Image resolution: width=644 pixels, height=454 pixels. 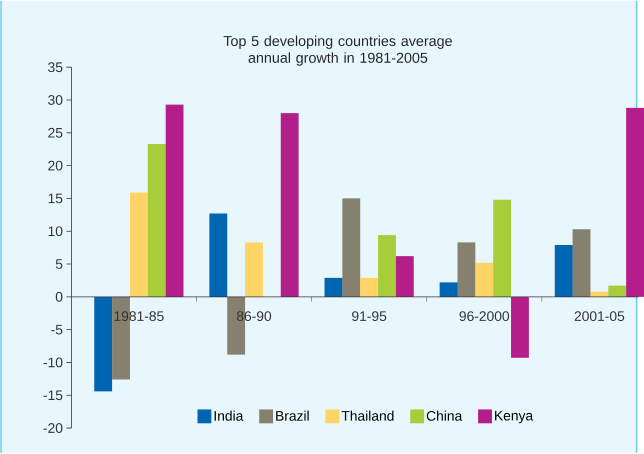 I want to click on y-tick-label: 0, so click(x=59, y=297).